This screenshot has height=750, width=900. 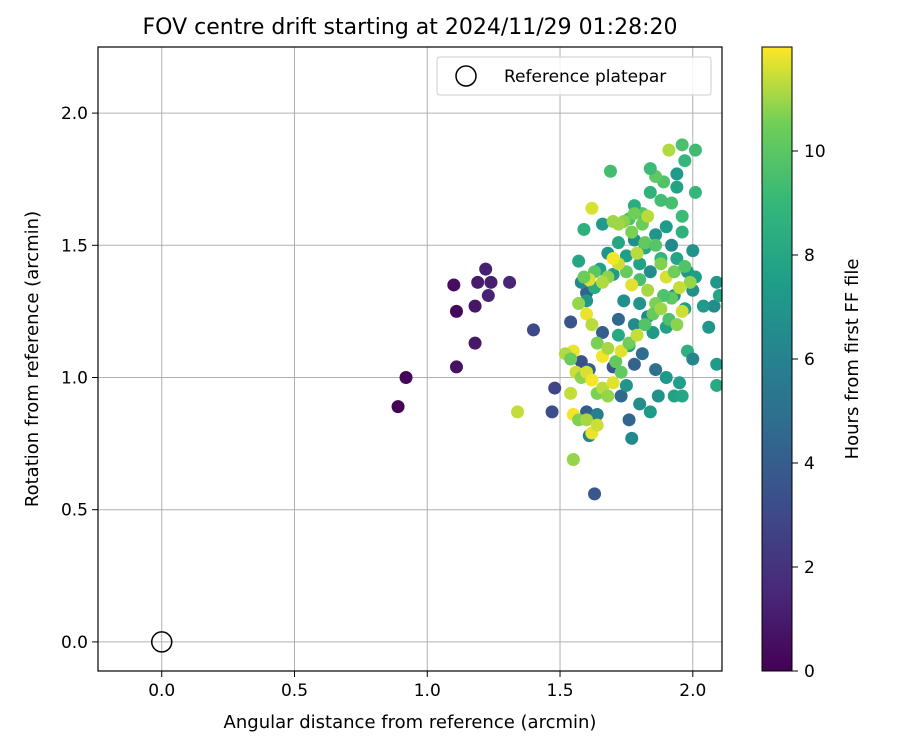 I want to click on legend-reference-icon, so click(x=466, y=76).